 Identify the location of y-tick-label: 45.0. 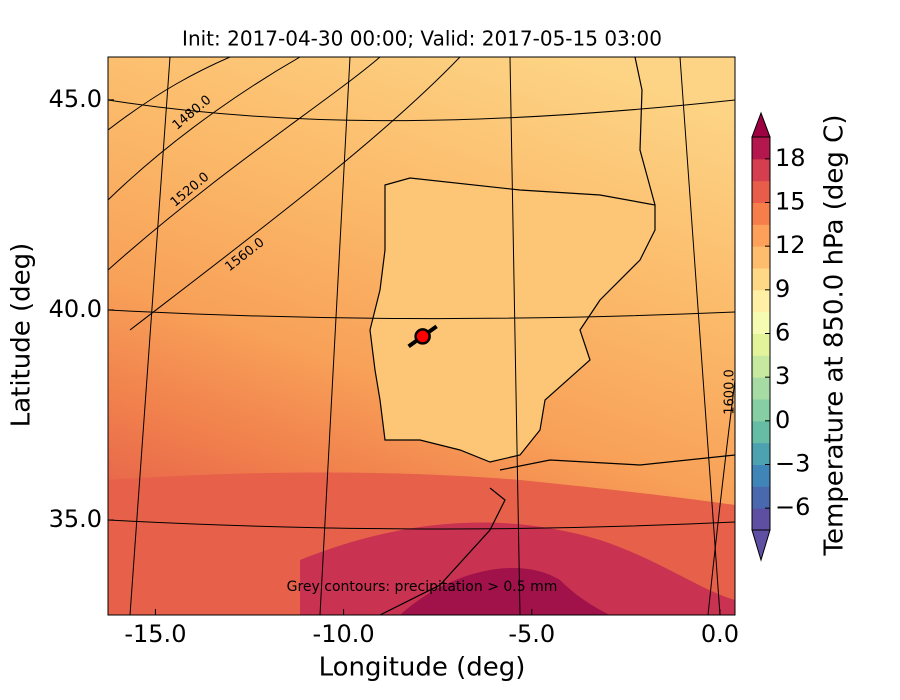
(75, 99).